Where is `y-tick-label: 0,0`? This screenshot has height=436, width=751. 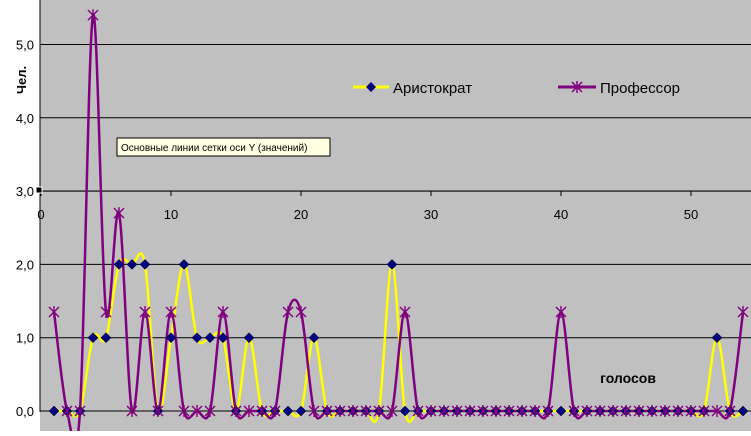 y-tick-label: 0,0 is located at coordinates (25, 411).